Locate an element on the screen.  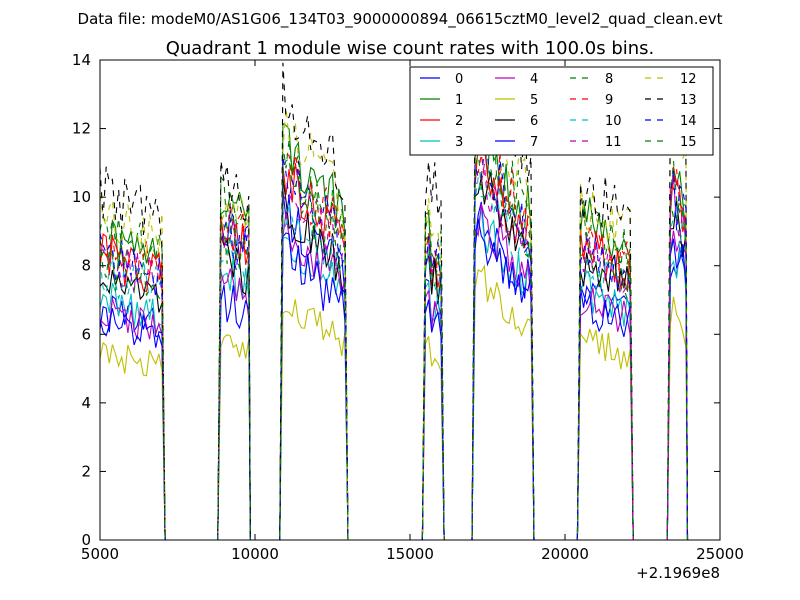
legend-label-12: 12 is located at coordinates (688, 79).